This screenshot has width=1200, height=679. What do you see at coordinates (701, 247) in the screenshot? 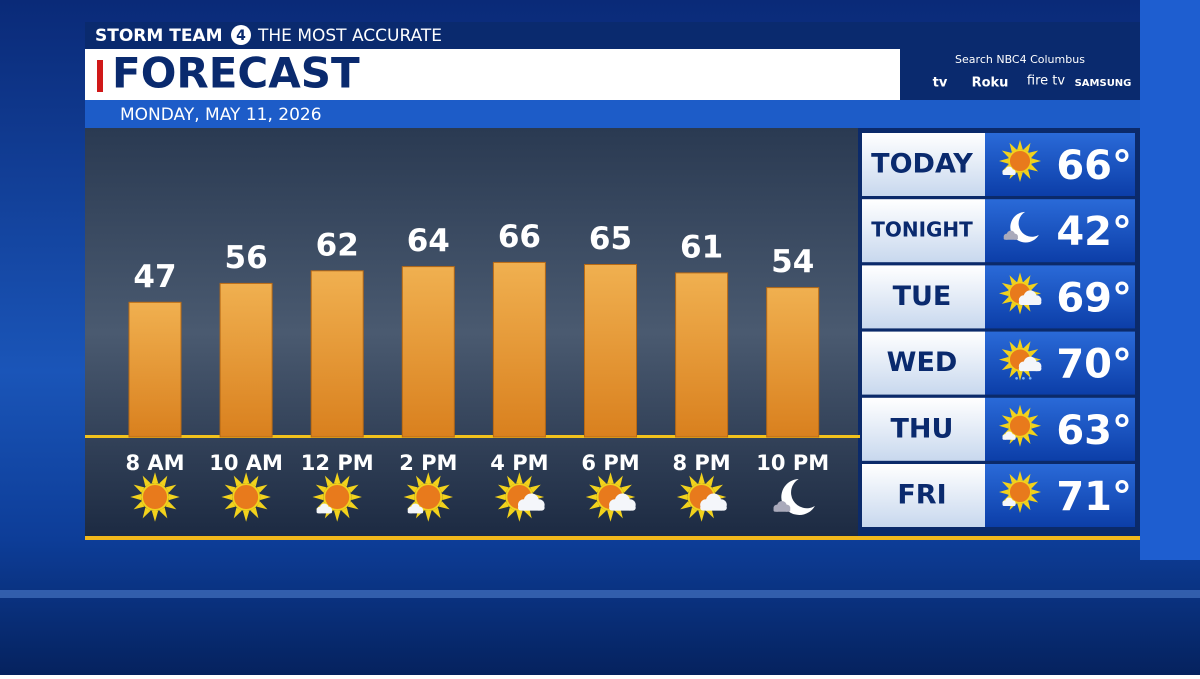
I see `data-label: 61` at bounding box center [701, 247].